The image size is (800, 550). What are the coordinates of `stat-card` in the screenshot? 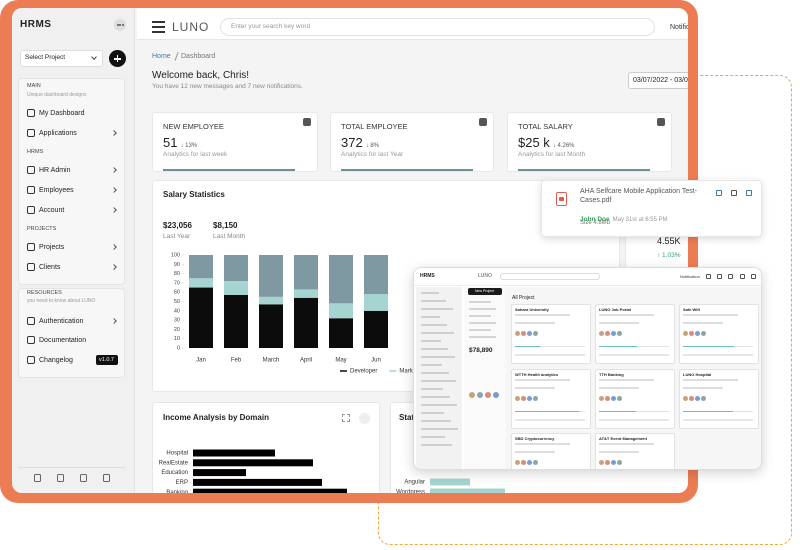 It's located at (412, 142).